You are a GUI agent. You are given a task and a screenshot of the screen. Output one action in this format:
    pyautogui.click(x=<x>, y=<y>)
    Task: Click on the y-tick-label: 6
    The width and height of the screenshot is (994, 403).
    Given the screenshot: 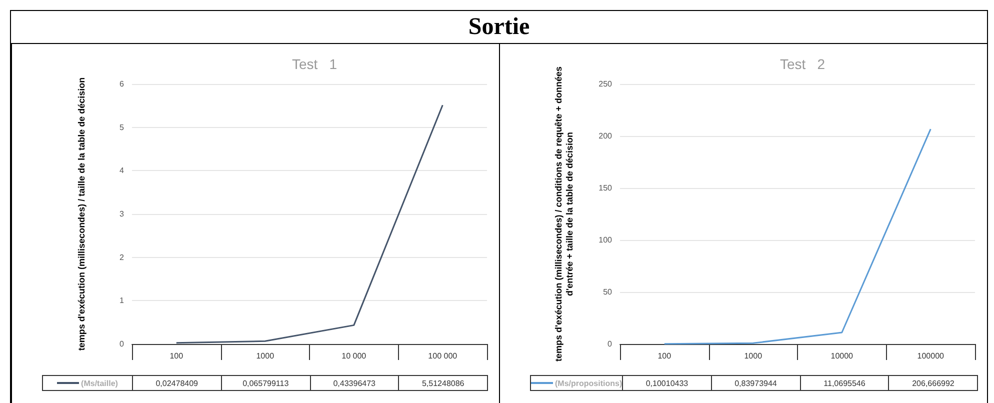 What is the action you would take?
    pyautogui.click(x=122, y=84)
    